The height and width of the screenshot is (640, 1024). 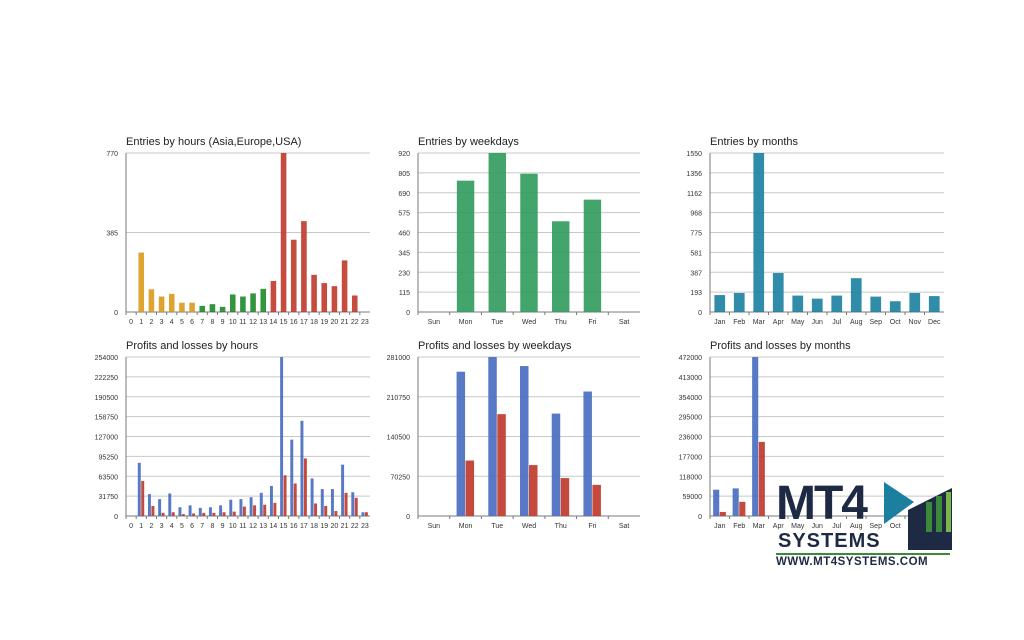 What do you see at coordinates (817, 526) in the screenshot?
I see `x-tick-label: Jun` at bounding box center [817, 526].